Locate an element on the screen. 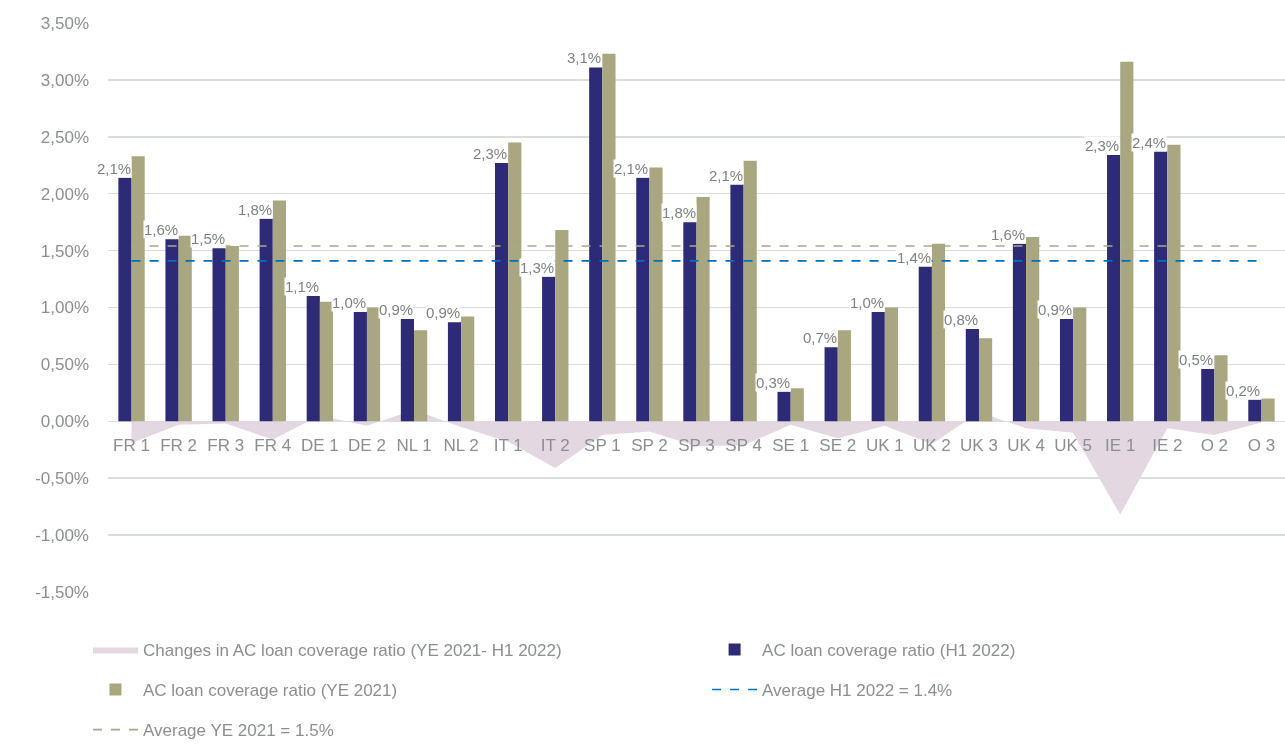  x-tick-label: DE 1 is located at coordinates (319, 446).